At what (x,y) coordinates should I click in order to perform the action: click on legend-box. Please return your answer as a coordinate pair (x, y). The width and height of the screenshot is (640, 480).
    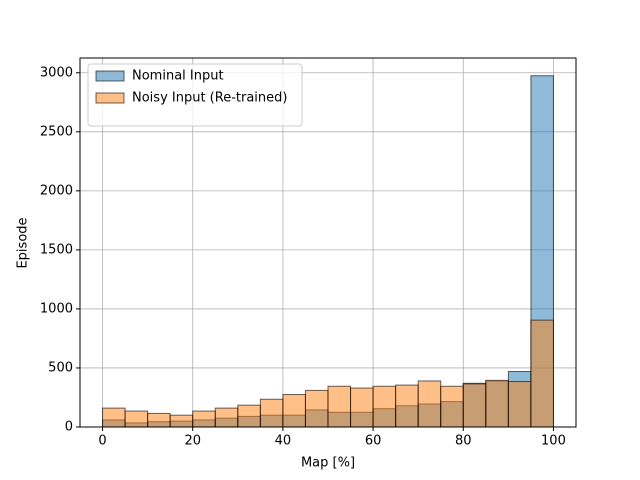
    Looking at the image, I should click on (195, 95).